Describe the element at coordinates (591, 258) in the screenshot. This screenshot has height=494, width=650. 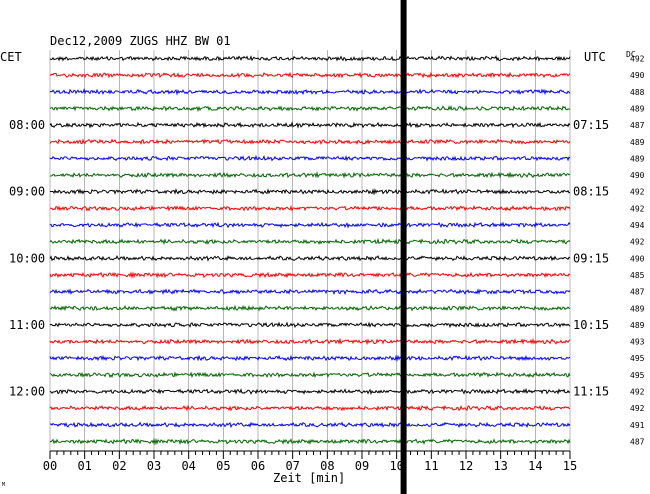
I see `right-time-label: 09:15` at that location.